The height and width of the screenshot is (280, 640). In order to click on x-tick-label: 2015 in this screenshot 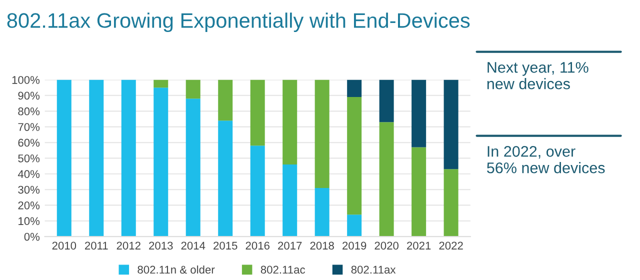, I will do `click(226, 246)`.